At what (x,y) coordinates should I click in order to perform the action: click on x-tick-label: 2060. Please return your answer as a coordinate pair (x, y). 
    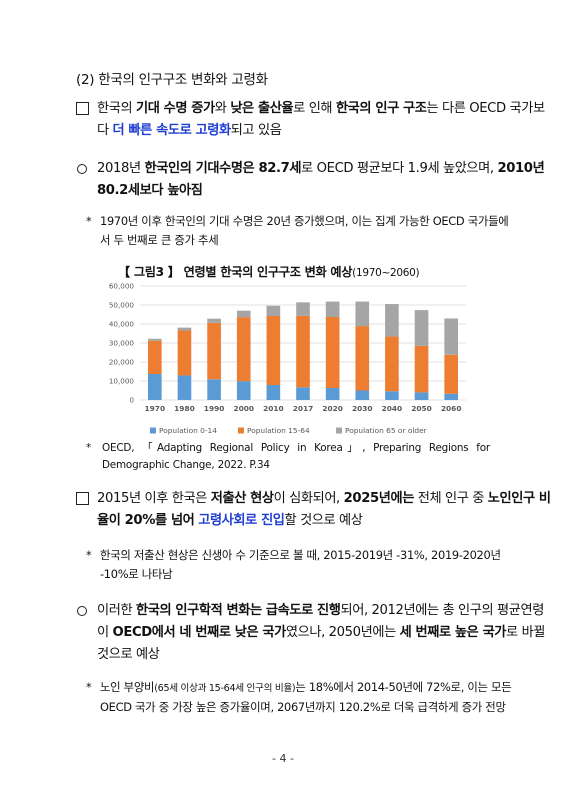
    Looking at the image, I should click on (451, 408).